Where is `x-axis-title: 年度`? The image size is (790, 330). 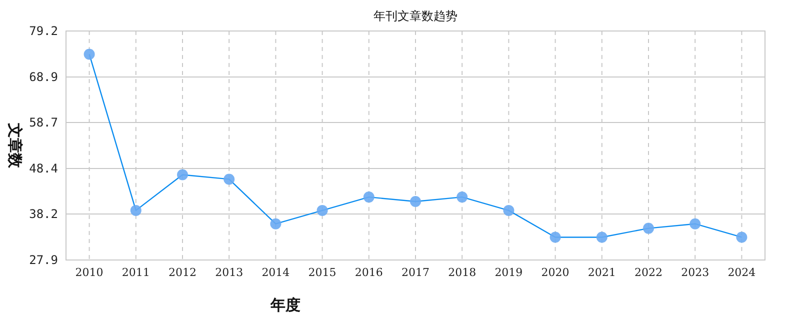 x-axis-title: 年度 is located at coordinates (285, 305).